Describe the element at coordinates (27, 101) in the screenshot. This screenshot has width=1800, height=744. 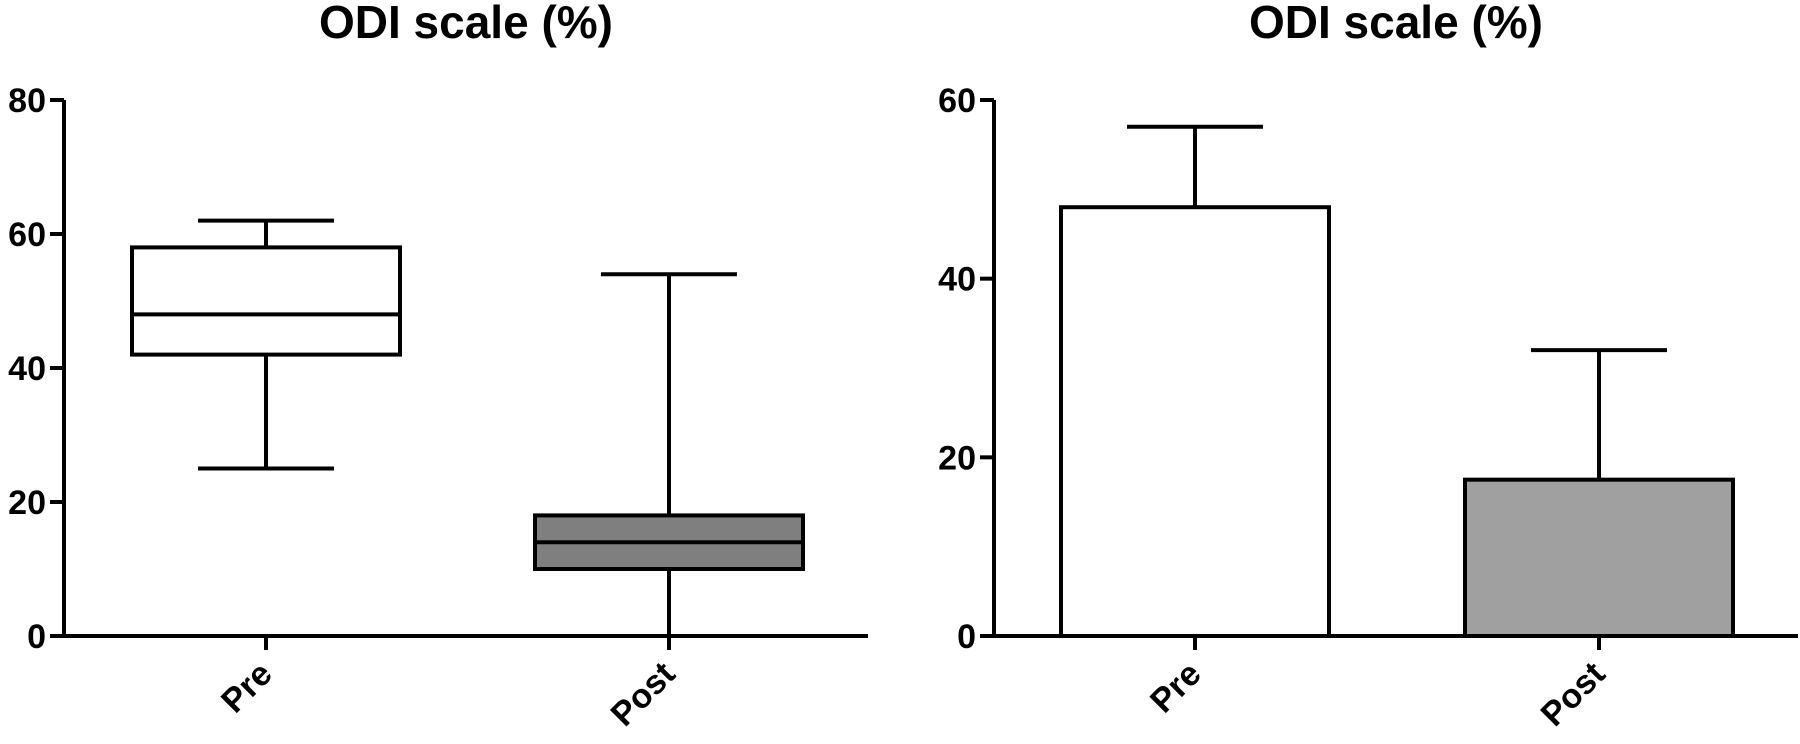
I see `y-tick-label: 80` at that location.